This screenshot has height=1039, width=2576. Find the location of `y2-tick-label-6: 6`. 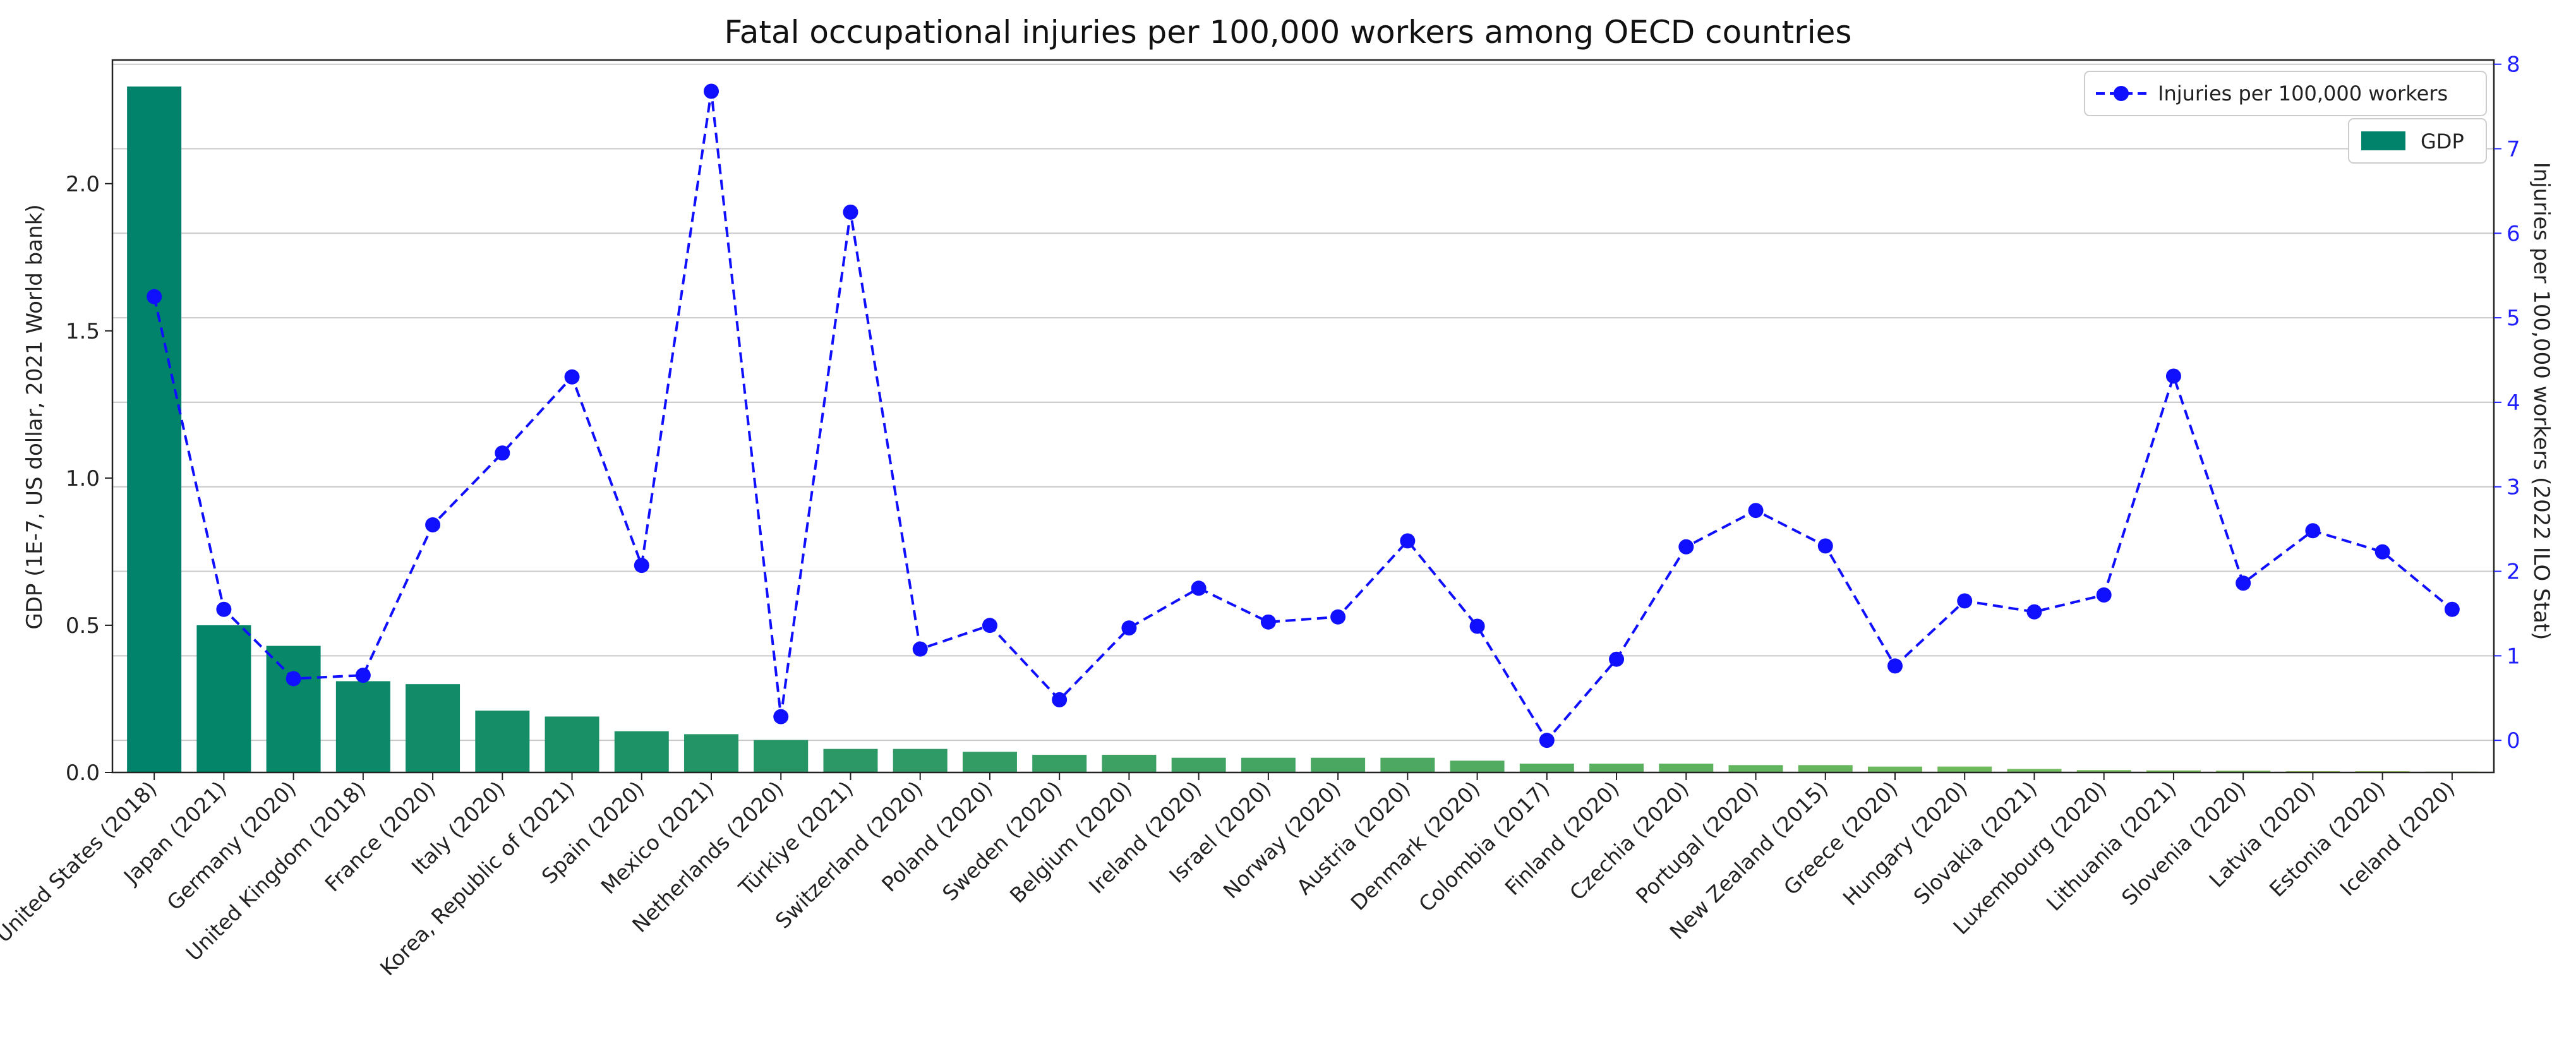

y2-tick-label-6: 6 is located at coordinates (2513, 233).